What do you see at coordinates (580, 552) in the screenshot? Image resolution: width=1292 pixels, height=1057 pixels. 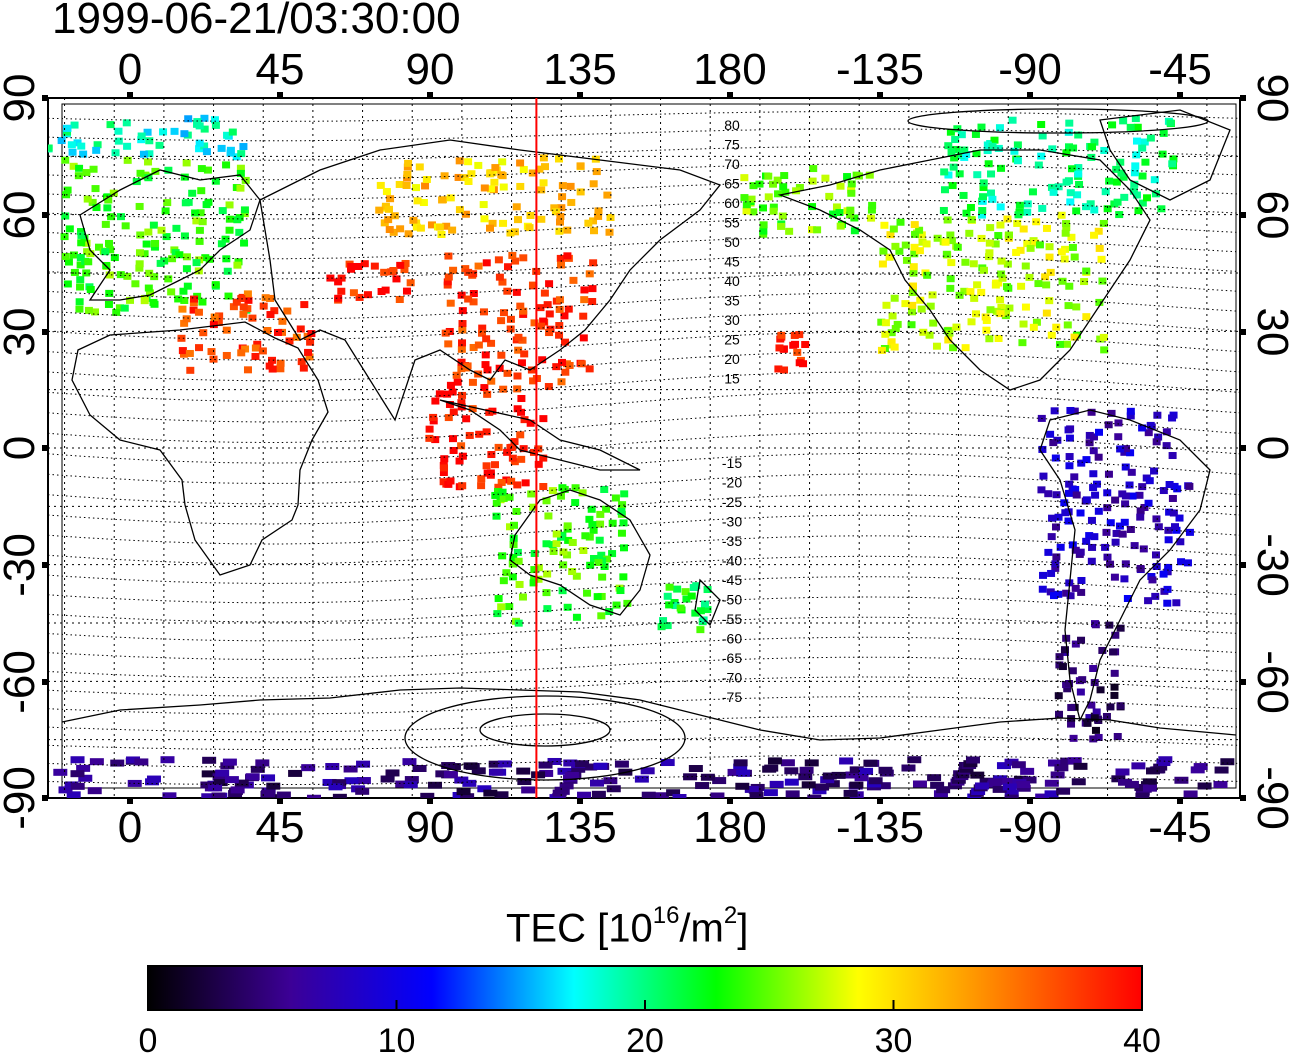 I see `coastline-australia` at bounding box center [580, 552].